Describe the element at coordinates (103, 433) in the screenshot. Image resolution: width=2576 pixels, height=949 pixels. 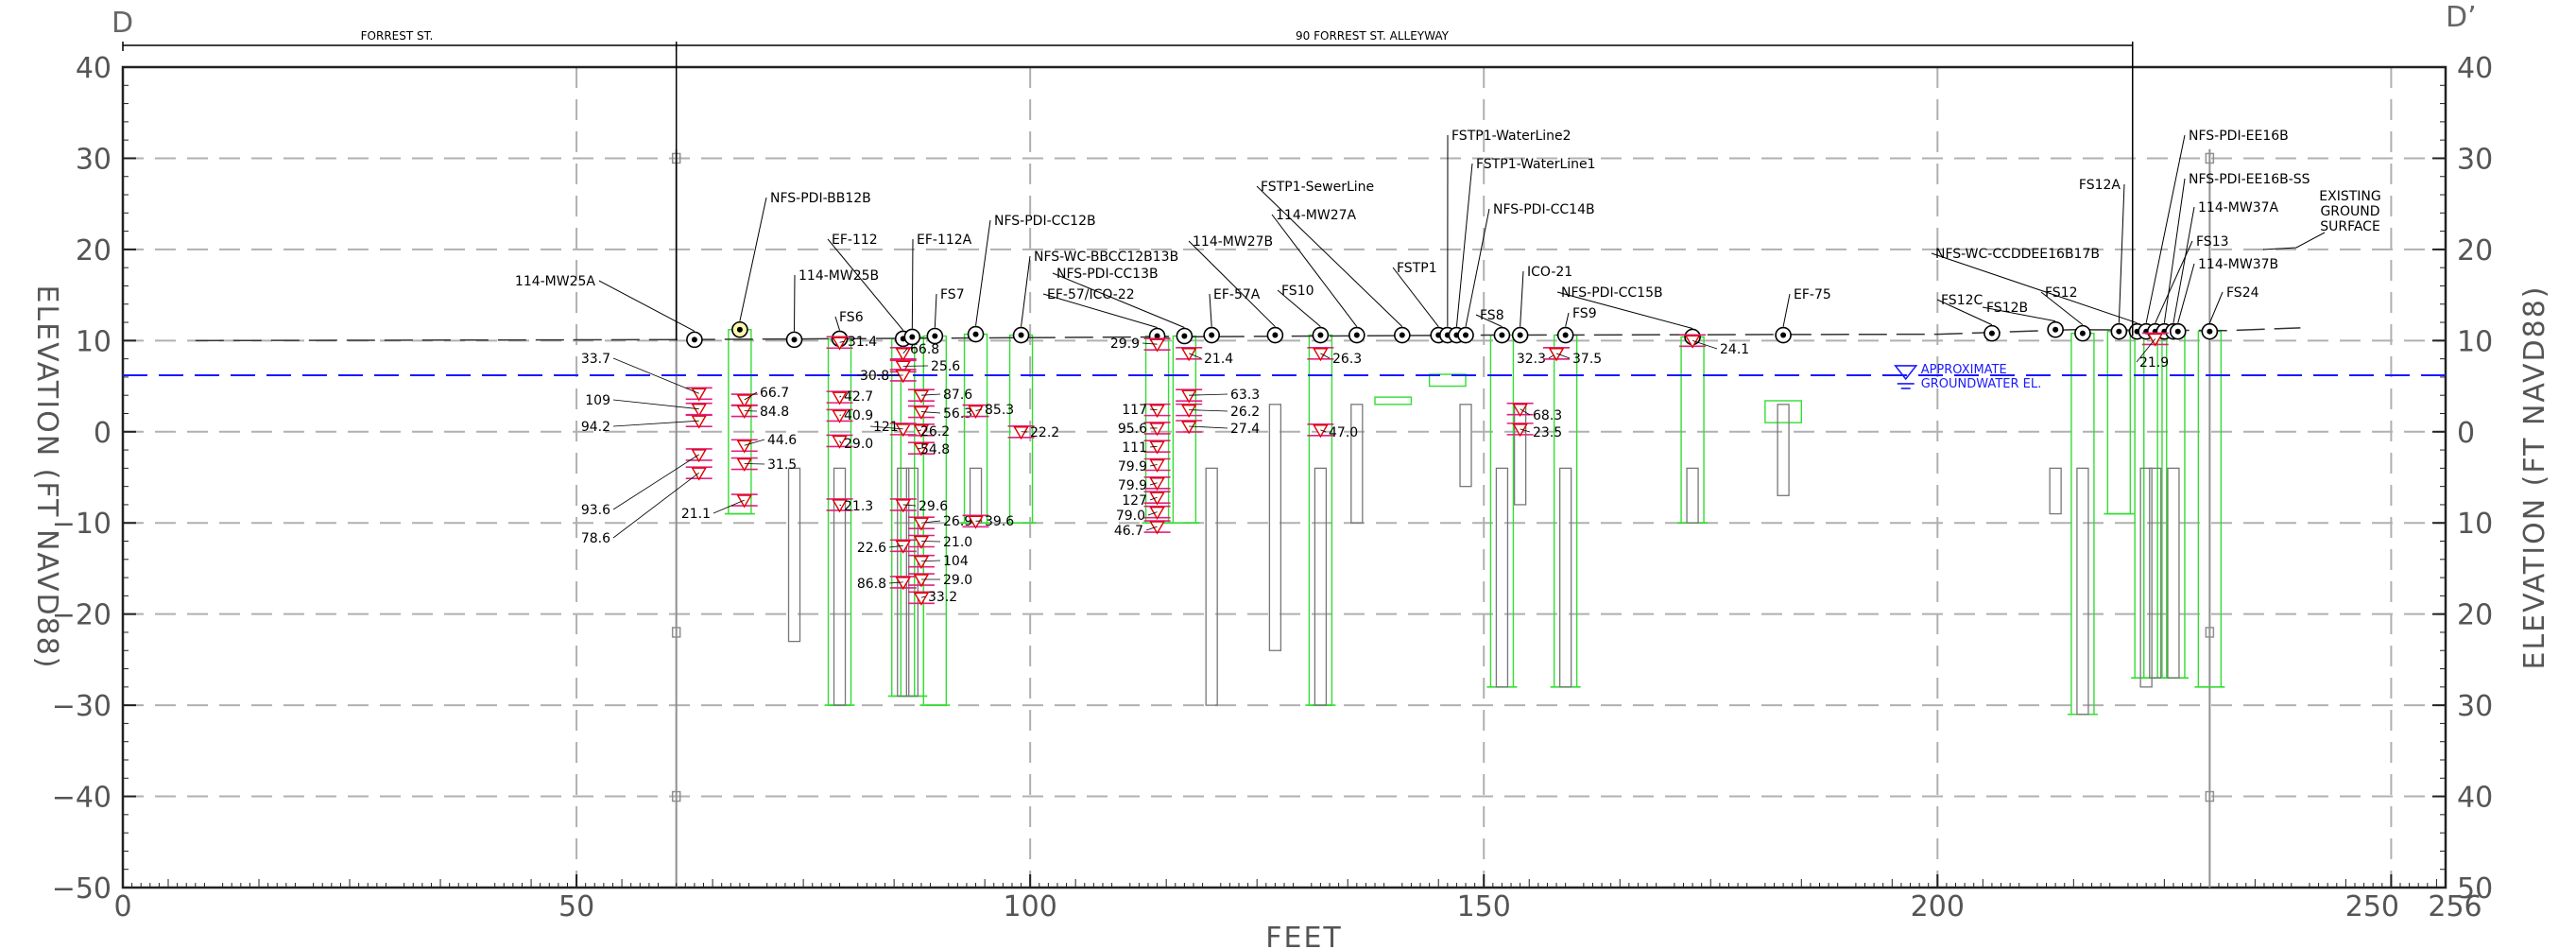
I see `y-tick-label-left: 0` at that location.